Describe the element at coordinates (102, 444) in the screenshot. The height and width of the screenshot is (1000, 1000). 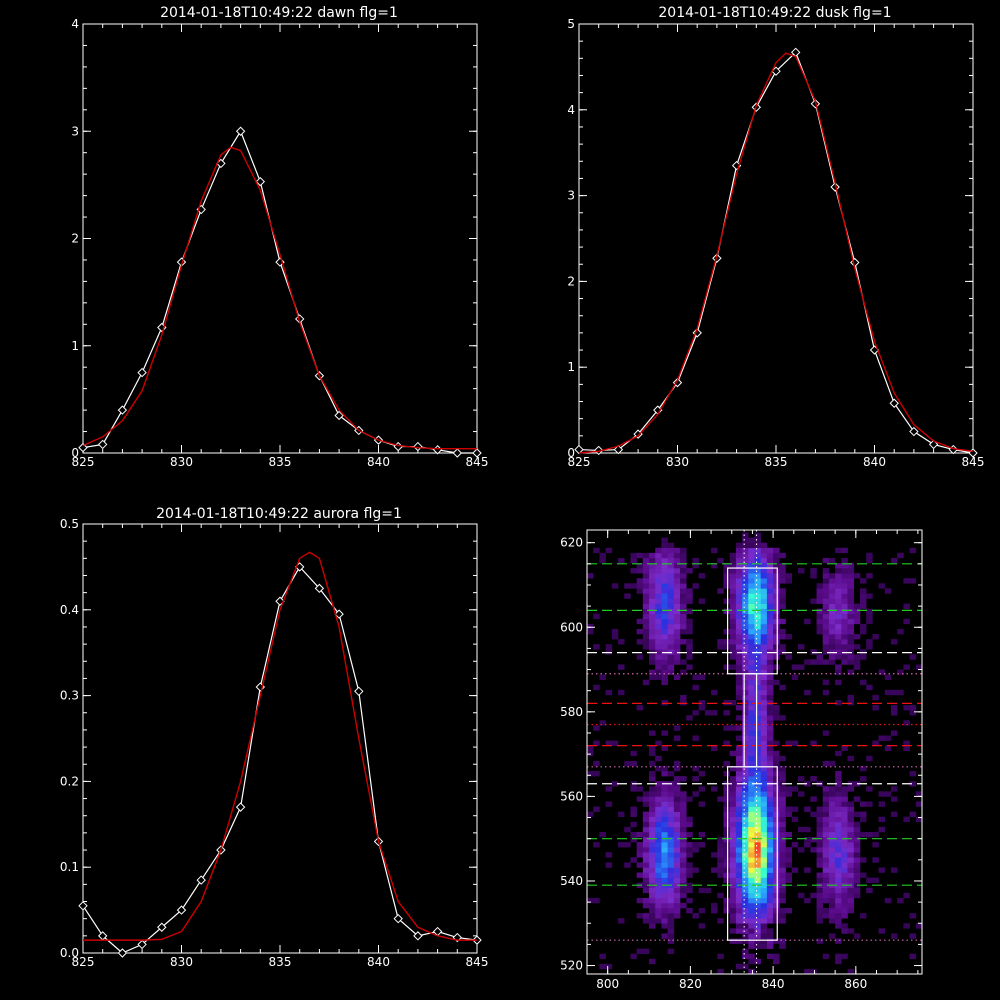
I see `dawn-data-point` at that location.